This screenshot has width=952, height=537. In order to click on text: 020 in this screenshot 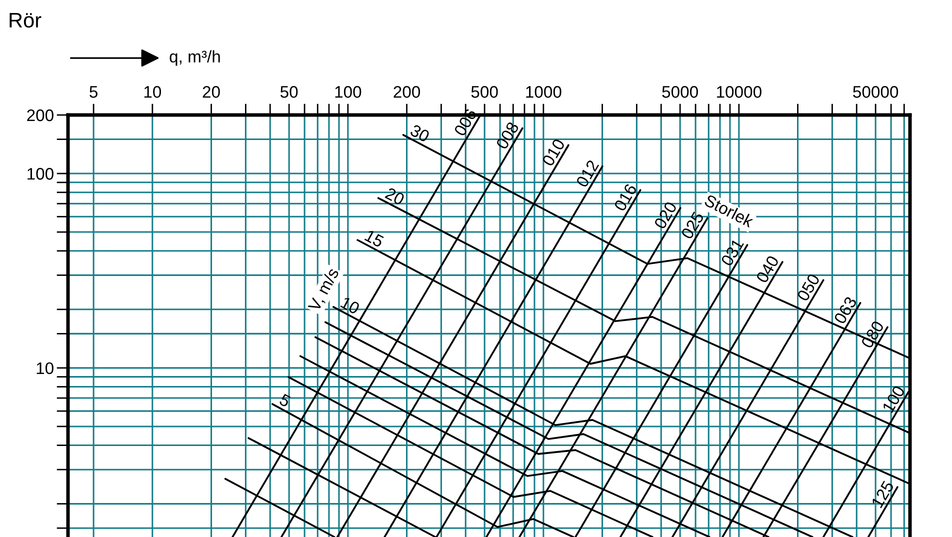, I will do `click(666, 215)`.